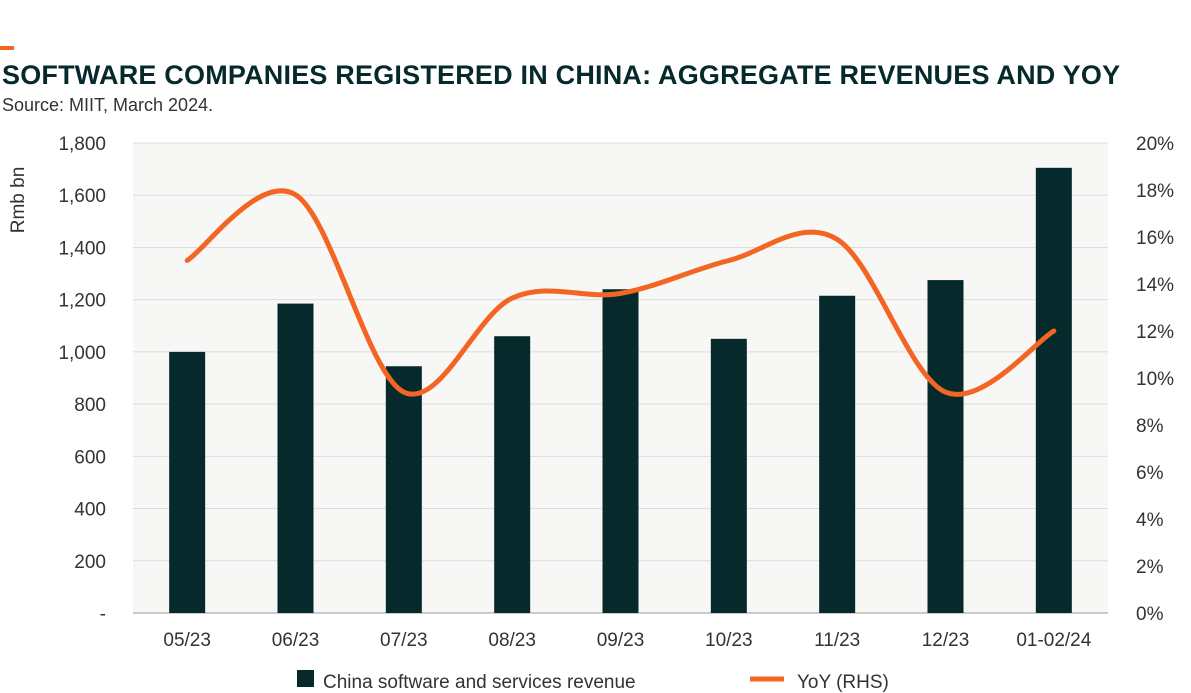  What do you see at coordinates (1053, 640) in the screenshot?
I see `x-tick-label: 01-02/24` at bounding box center [1053, 640].